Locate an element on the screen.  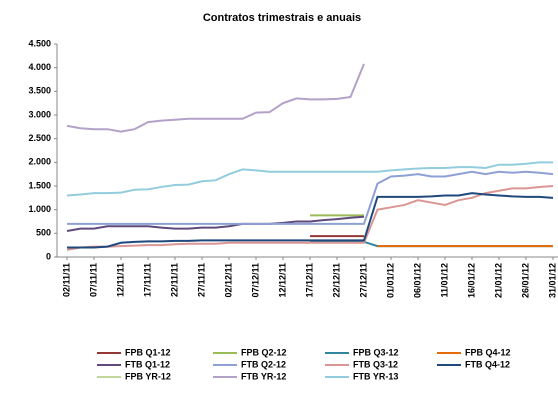
x-tick-label: 17/12/11 is located at coordinates (309, 280).